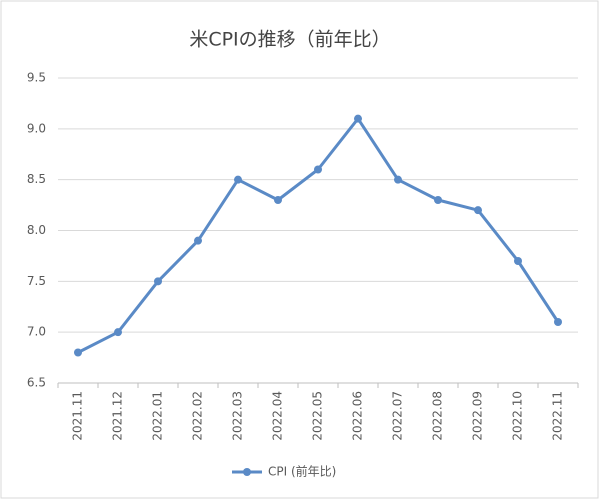  What do you see at coordinates (302, 471) in the screenshot?
I see `legend-label: CPI (前年比)` at bounding box center [302, 471].